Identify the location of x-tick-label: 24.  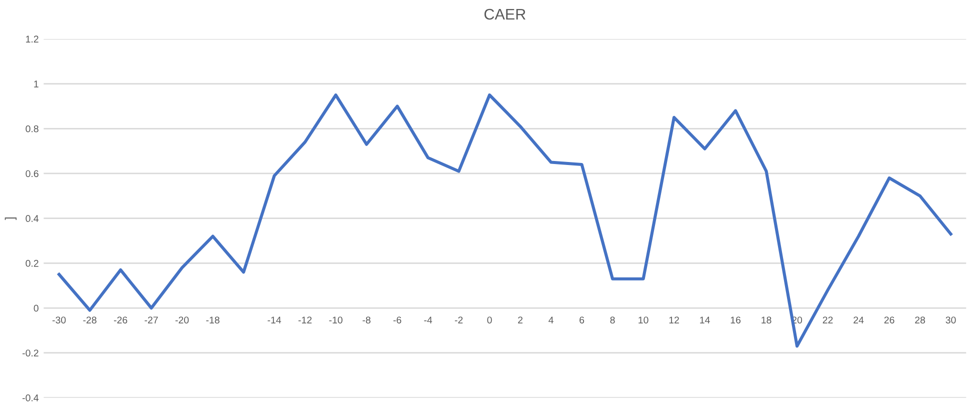
(859, 320).